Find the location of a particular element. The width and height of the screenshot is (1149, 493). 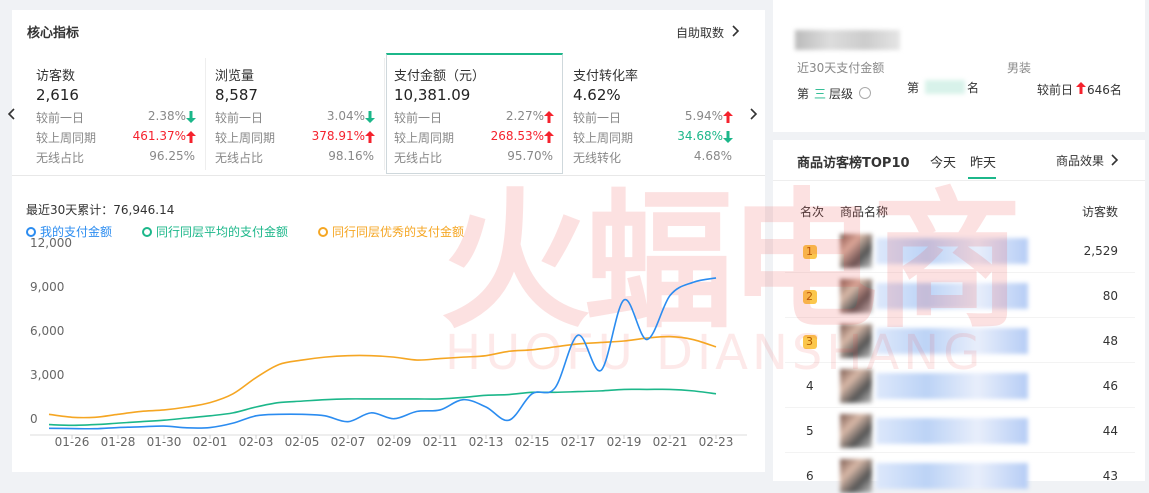

y-tick-label: 0 is located at coordinates (34, 419).